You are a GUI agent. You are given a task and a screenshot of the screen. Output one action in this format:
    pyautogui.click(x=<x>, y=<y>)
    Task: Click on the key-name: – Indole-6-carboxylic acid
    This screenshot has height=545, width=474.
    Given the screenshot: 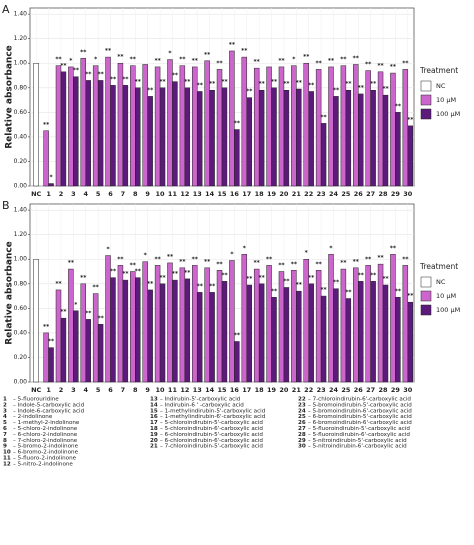 What is the action you would take?
    pyautogui.click(x=49, y=411)
    